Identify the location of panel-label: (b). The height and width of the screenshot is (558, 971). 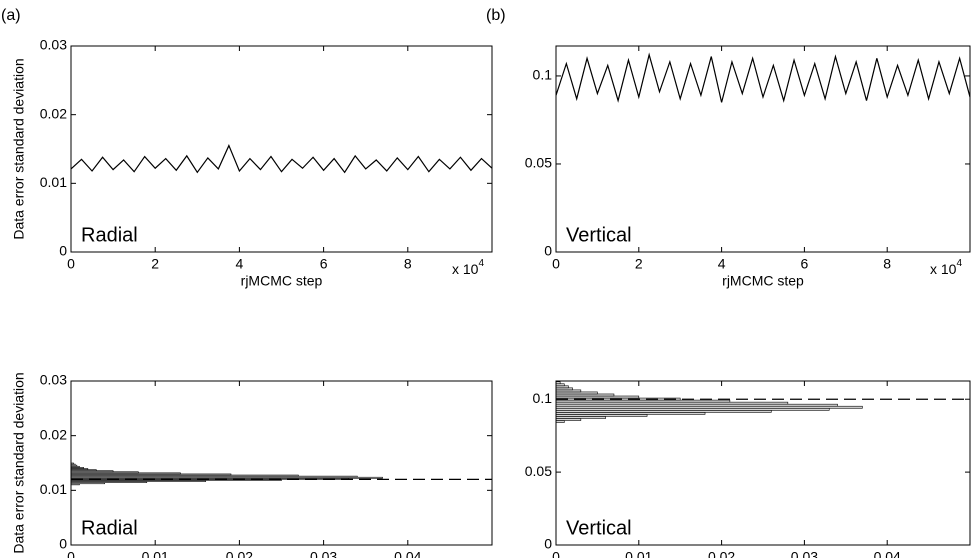
(496, 15).